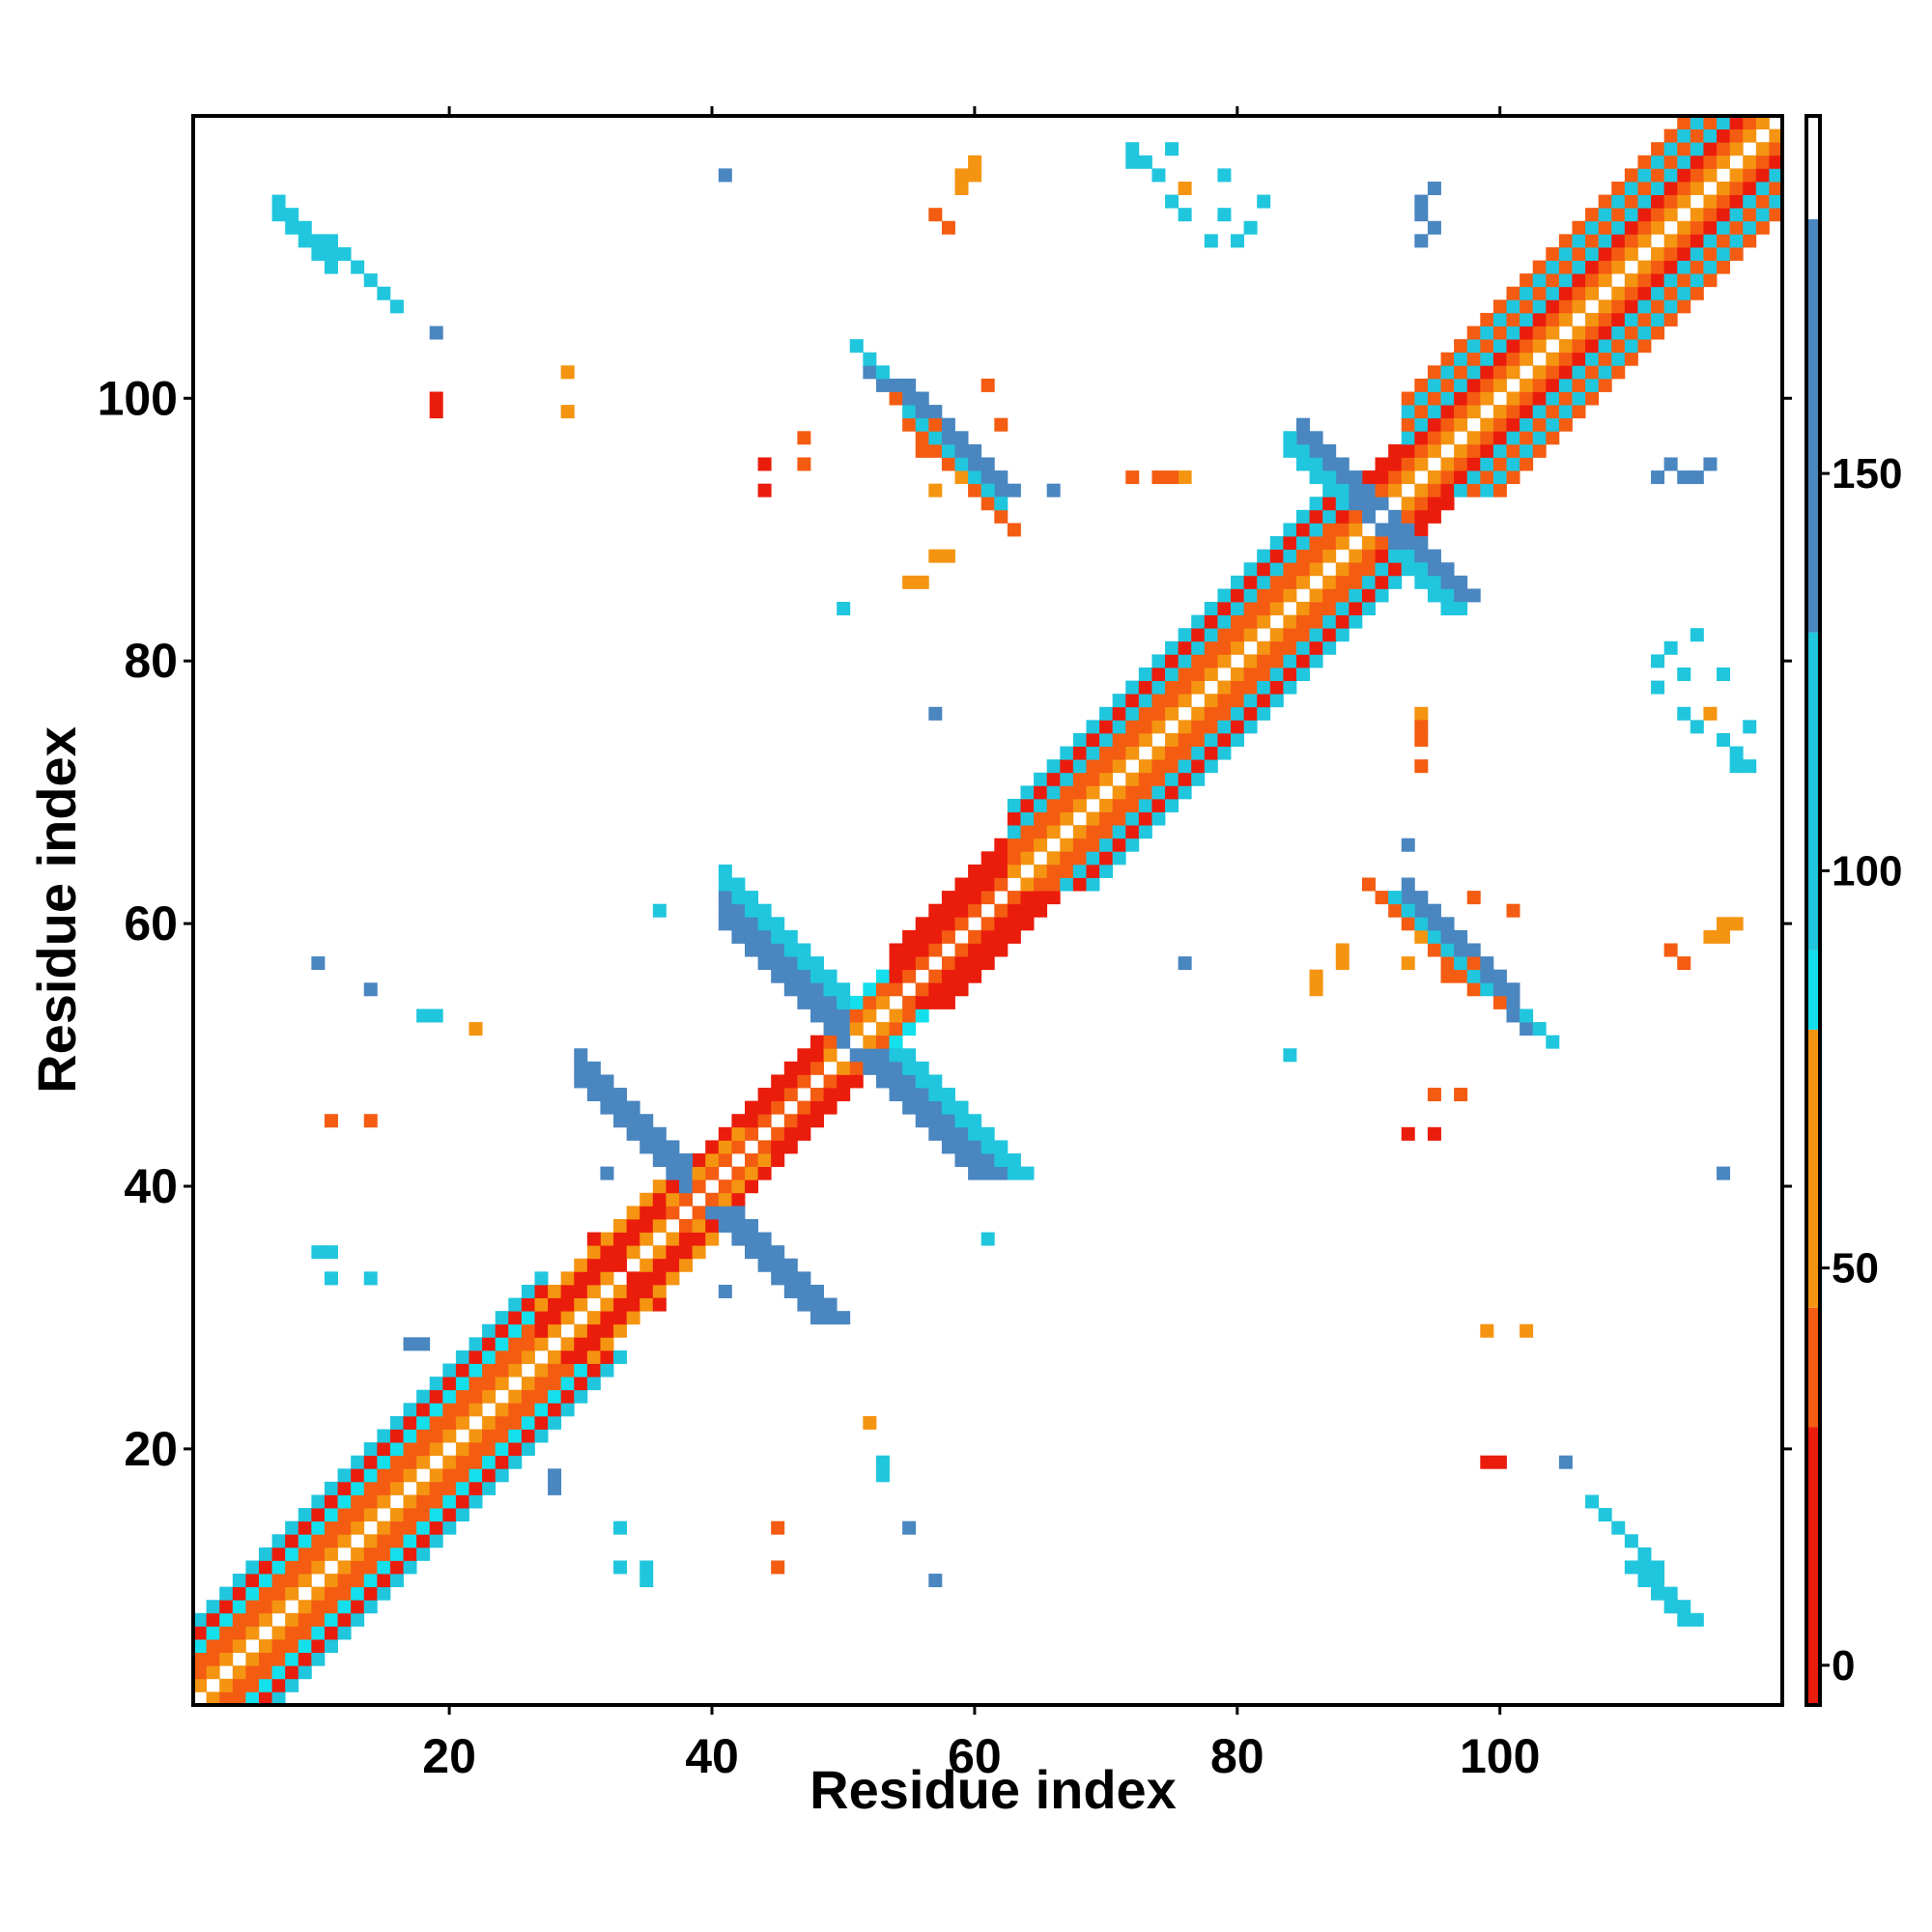 The height and width of the screenshot is (1932, 1932). Describe the element at coordinates (1867, 871) in the screenshot. I see `colorbar-tick-label: 100` at that location.